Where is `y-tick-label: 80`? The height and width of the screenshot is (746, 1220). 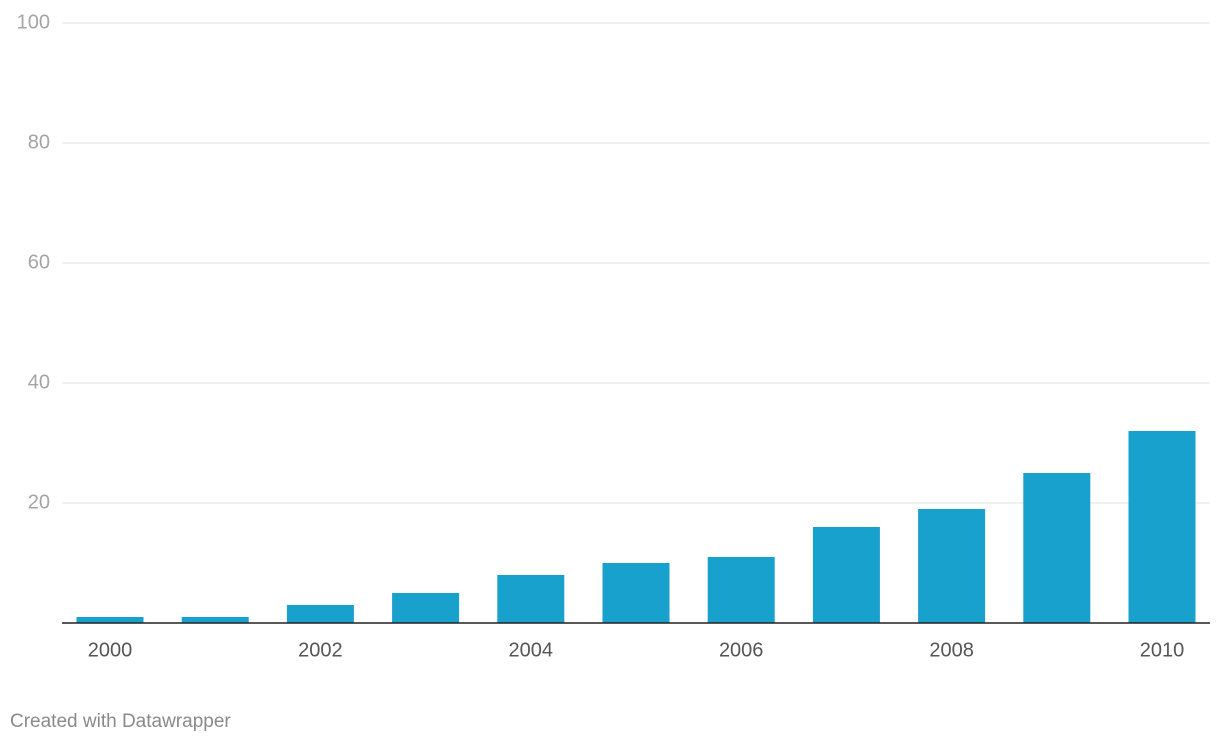 y-tick-label: 80 is located at coordinates (39, 142).